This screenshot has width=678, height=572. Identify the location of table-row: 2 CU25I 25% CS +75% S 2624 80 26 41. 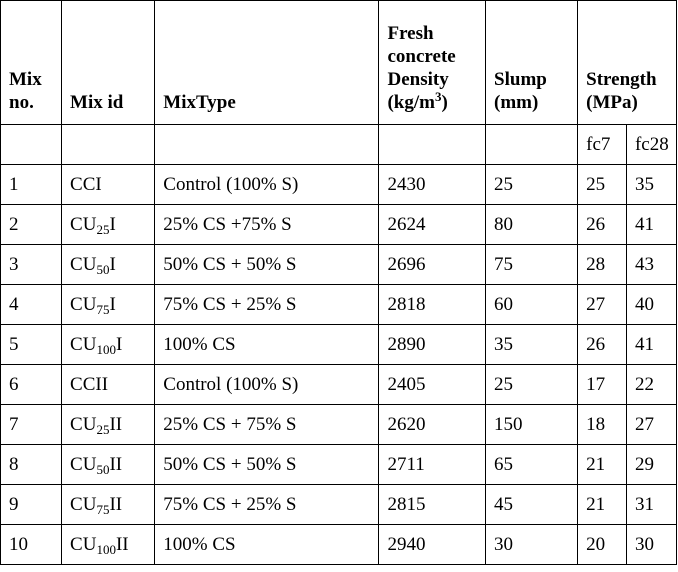
(339, 224).